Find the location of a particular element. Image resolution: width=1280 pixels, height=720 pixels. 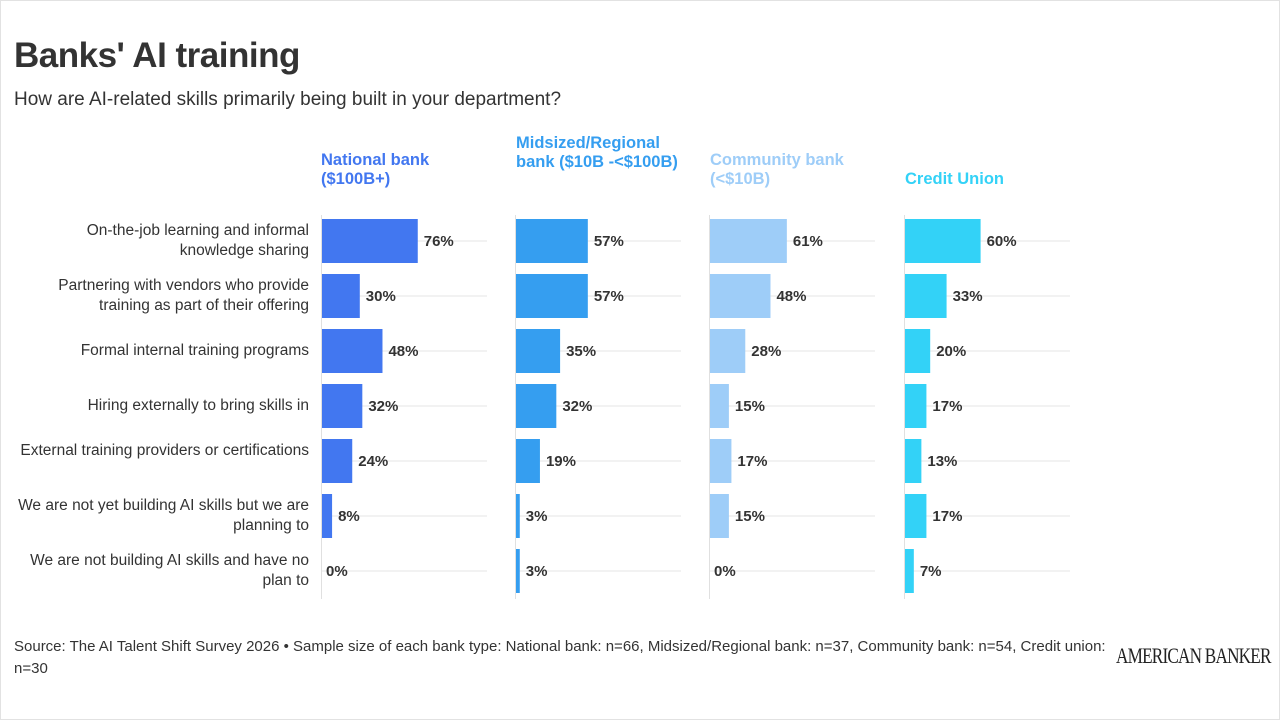

bar-midsized-external-providers is located at coordinates (528, 461).